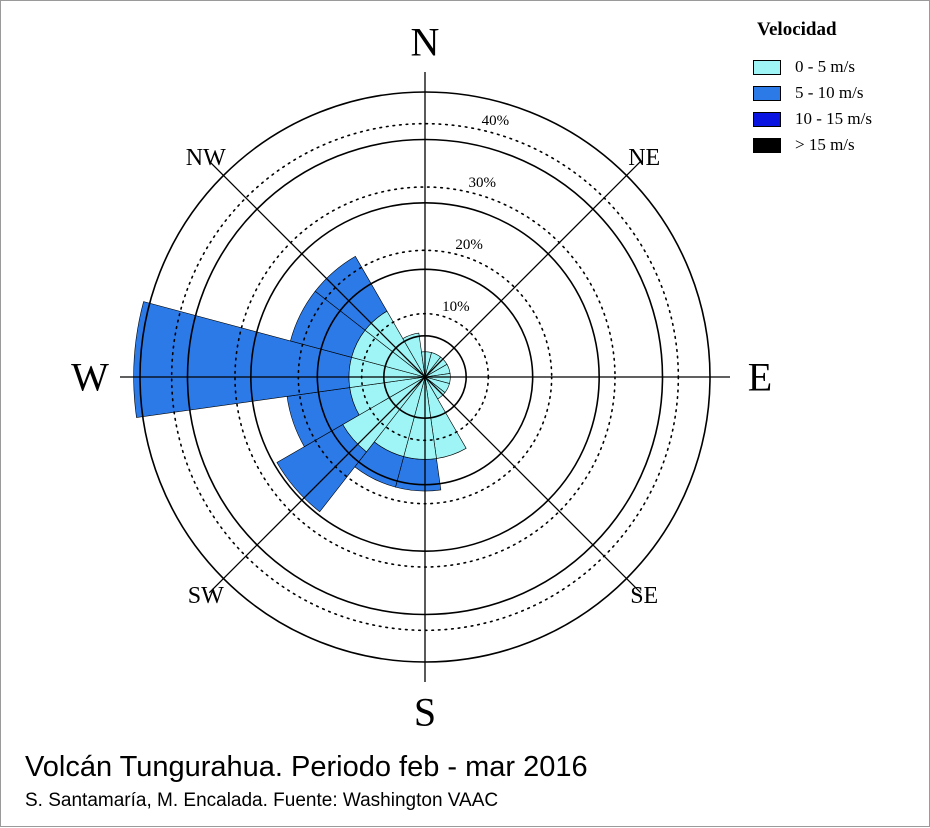  I want to click on direction-label-w: W, so click(90, 377).